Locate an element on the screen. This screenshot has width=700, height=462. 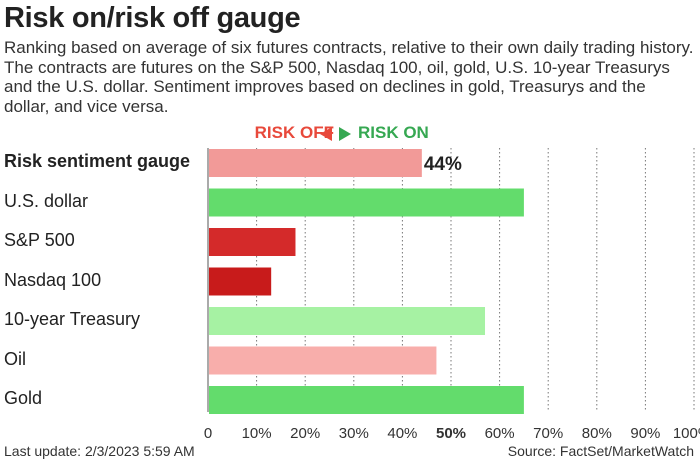
category-label-s-p-500: S&P 500 is located at coordinates (39, 240).